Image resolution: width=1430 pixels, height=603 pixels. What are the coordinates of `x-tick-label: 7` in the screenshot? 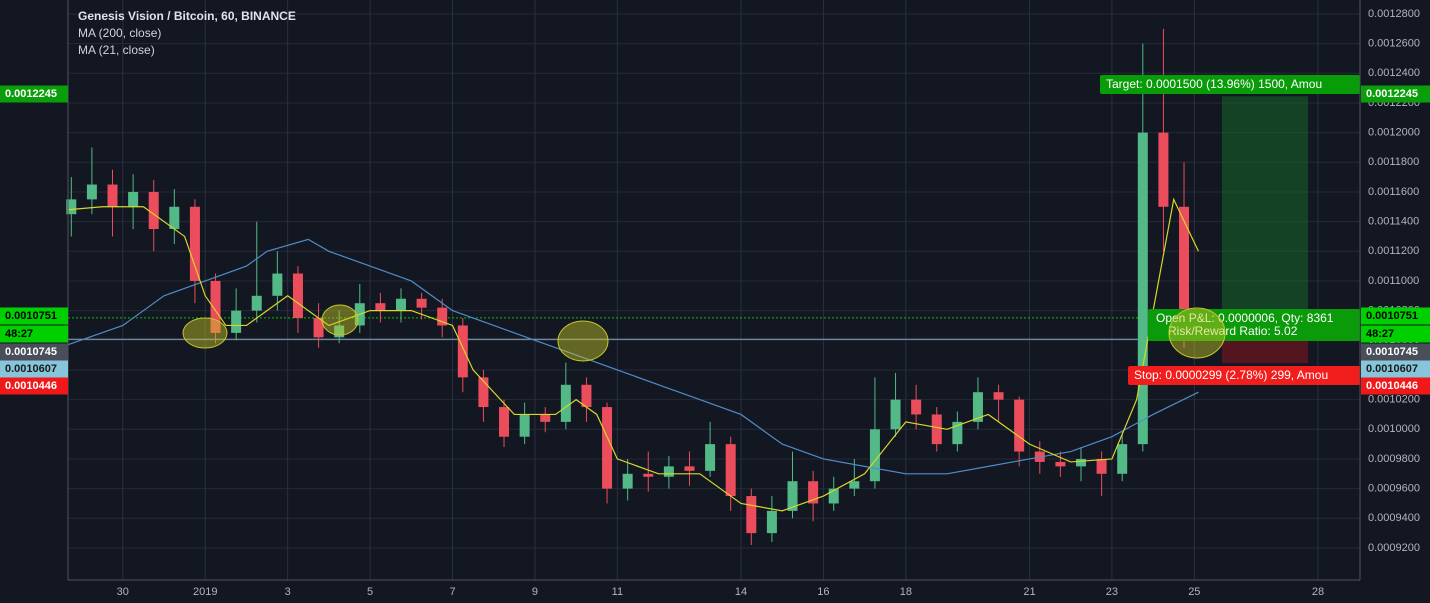 It's located at (452, 592).